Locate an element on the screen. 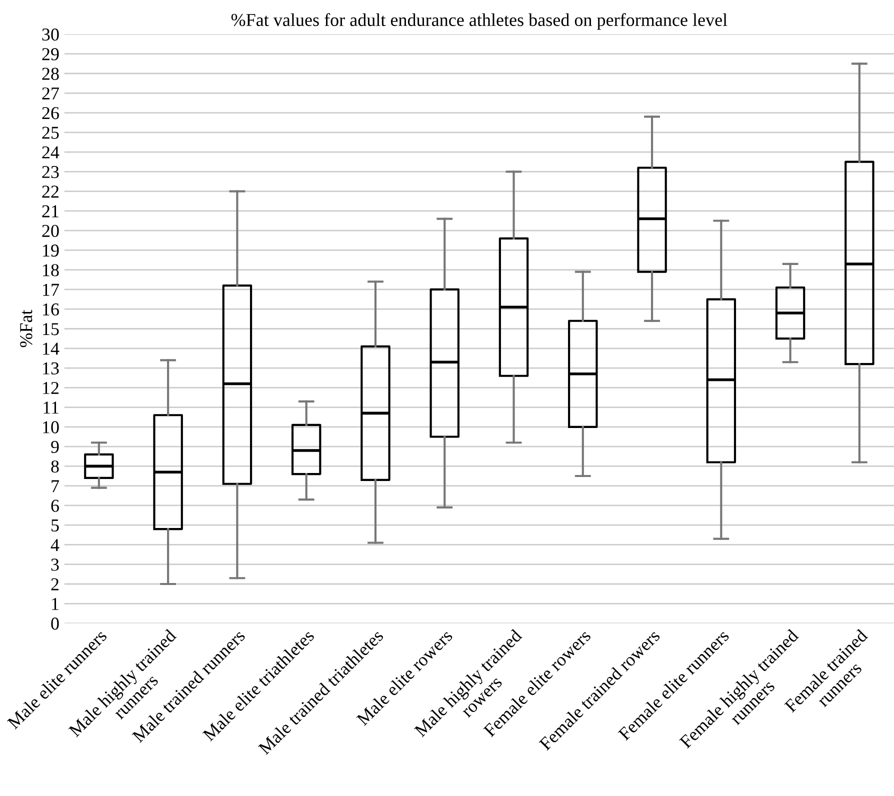 Image resolution: width=894 pixels, height=796 pixels. y-tick-label: 7 is located at coordinates (55, 486).